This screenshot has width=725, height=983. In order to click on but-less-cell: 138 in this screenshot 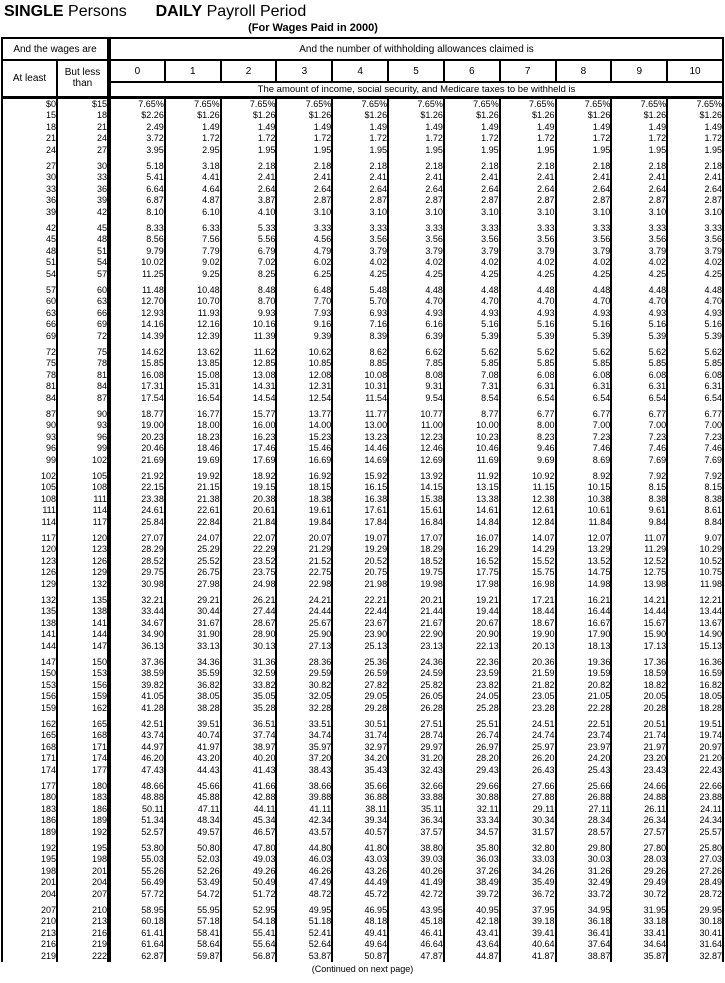, I will do `click(82, 612)`.